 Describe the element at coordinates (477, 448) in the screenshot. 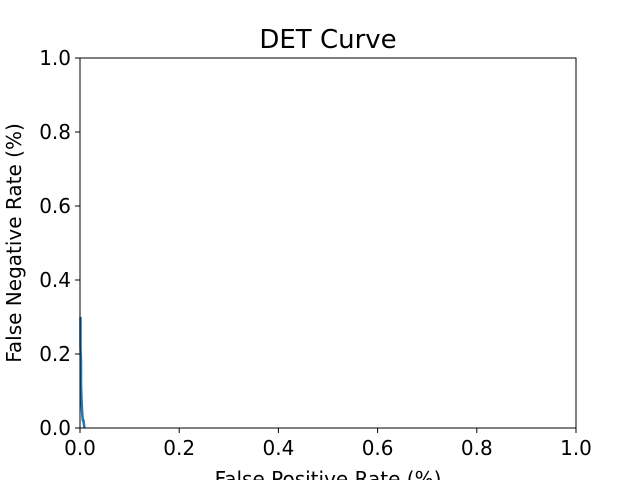

I see `x-tick-label: 0.8` at that location.